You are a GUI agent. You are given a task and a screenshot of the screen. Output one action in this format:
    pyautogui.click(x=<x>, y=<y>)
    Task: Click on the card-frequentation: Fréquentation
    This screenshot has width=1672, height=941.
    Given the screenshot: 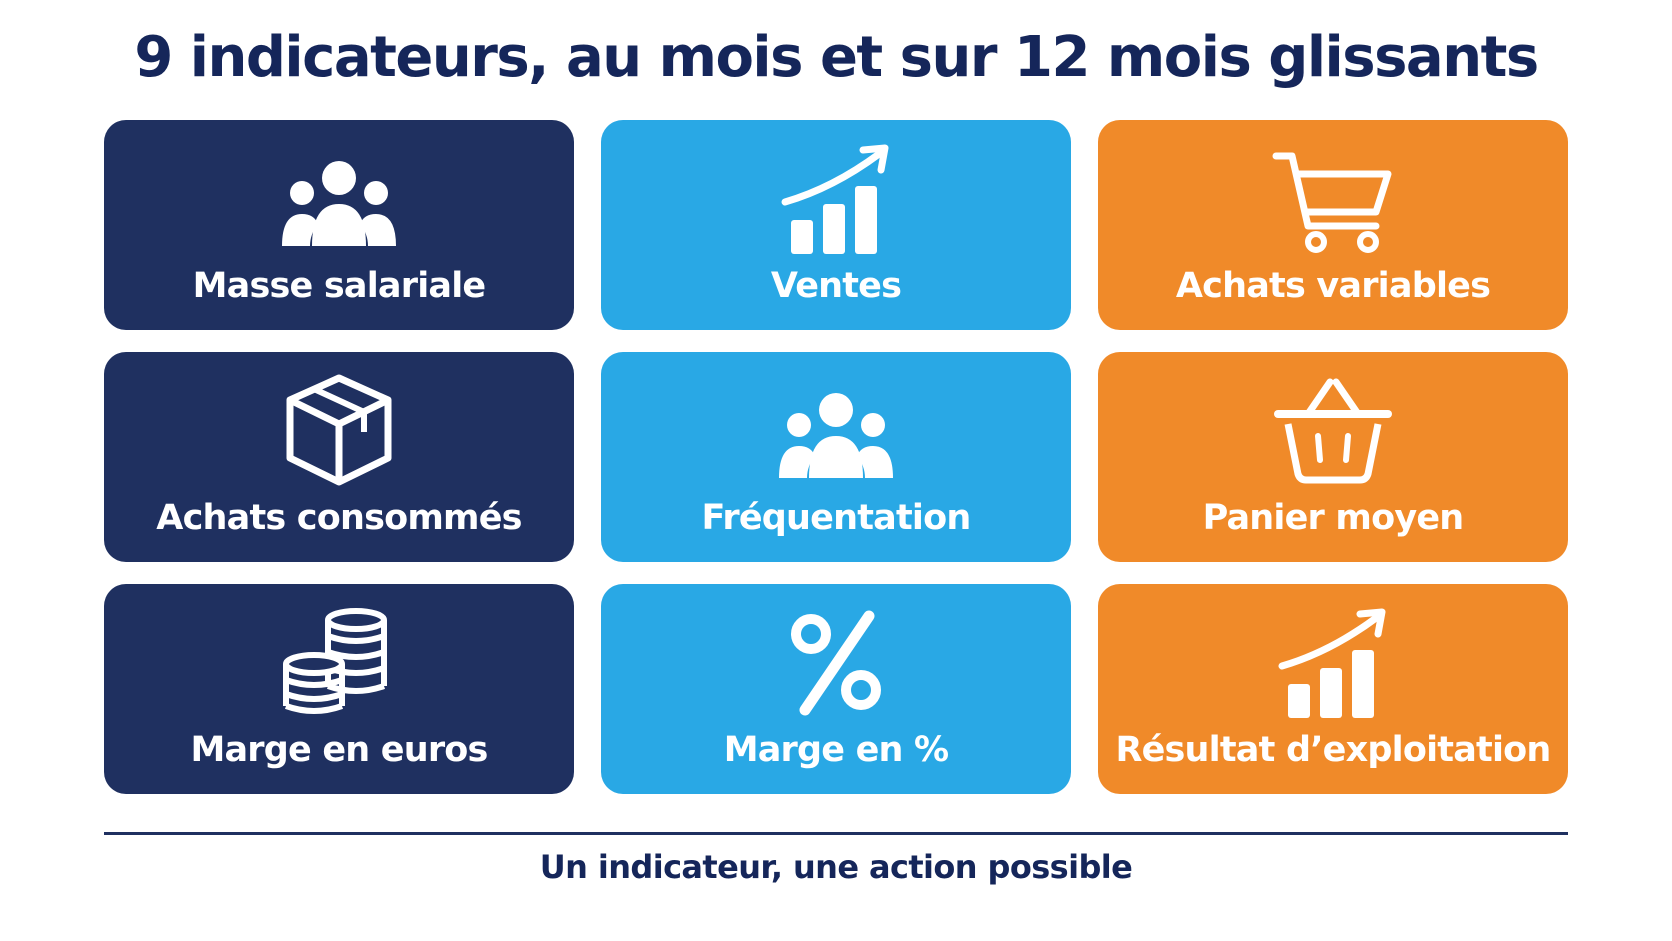 What is the action you would take?
    pyautogui.click(x=836, y=457)
    